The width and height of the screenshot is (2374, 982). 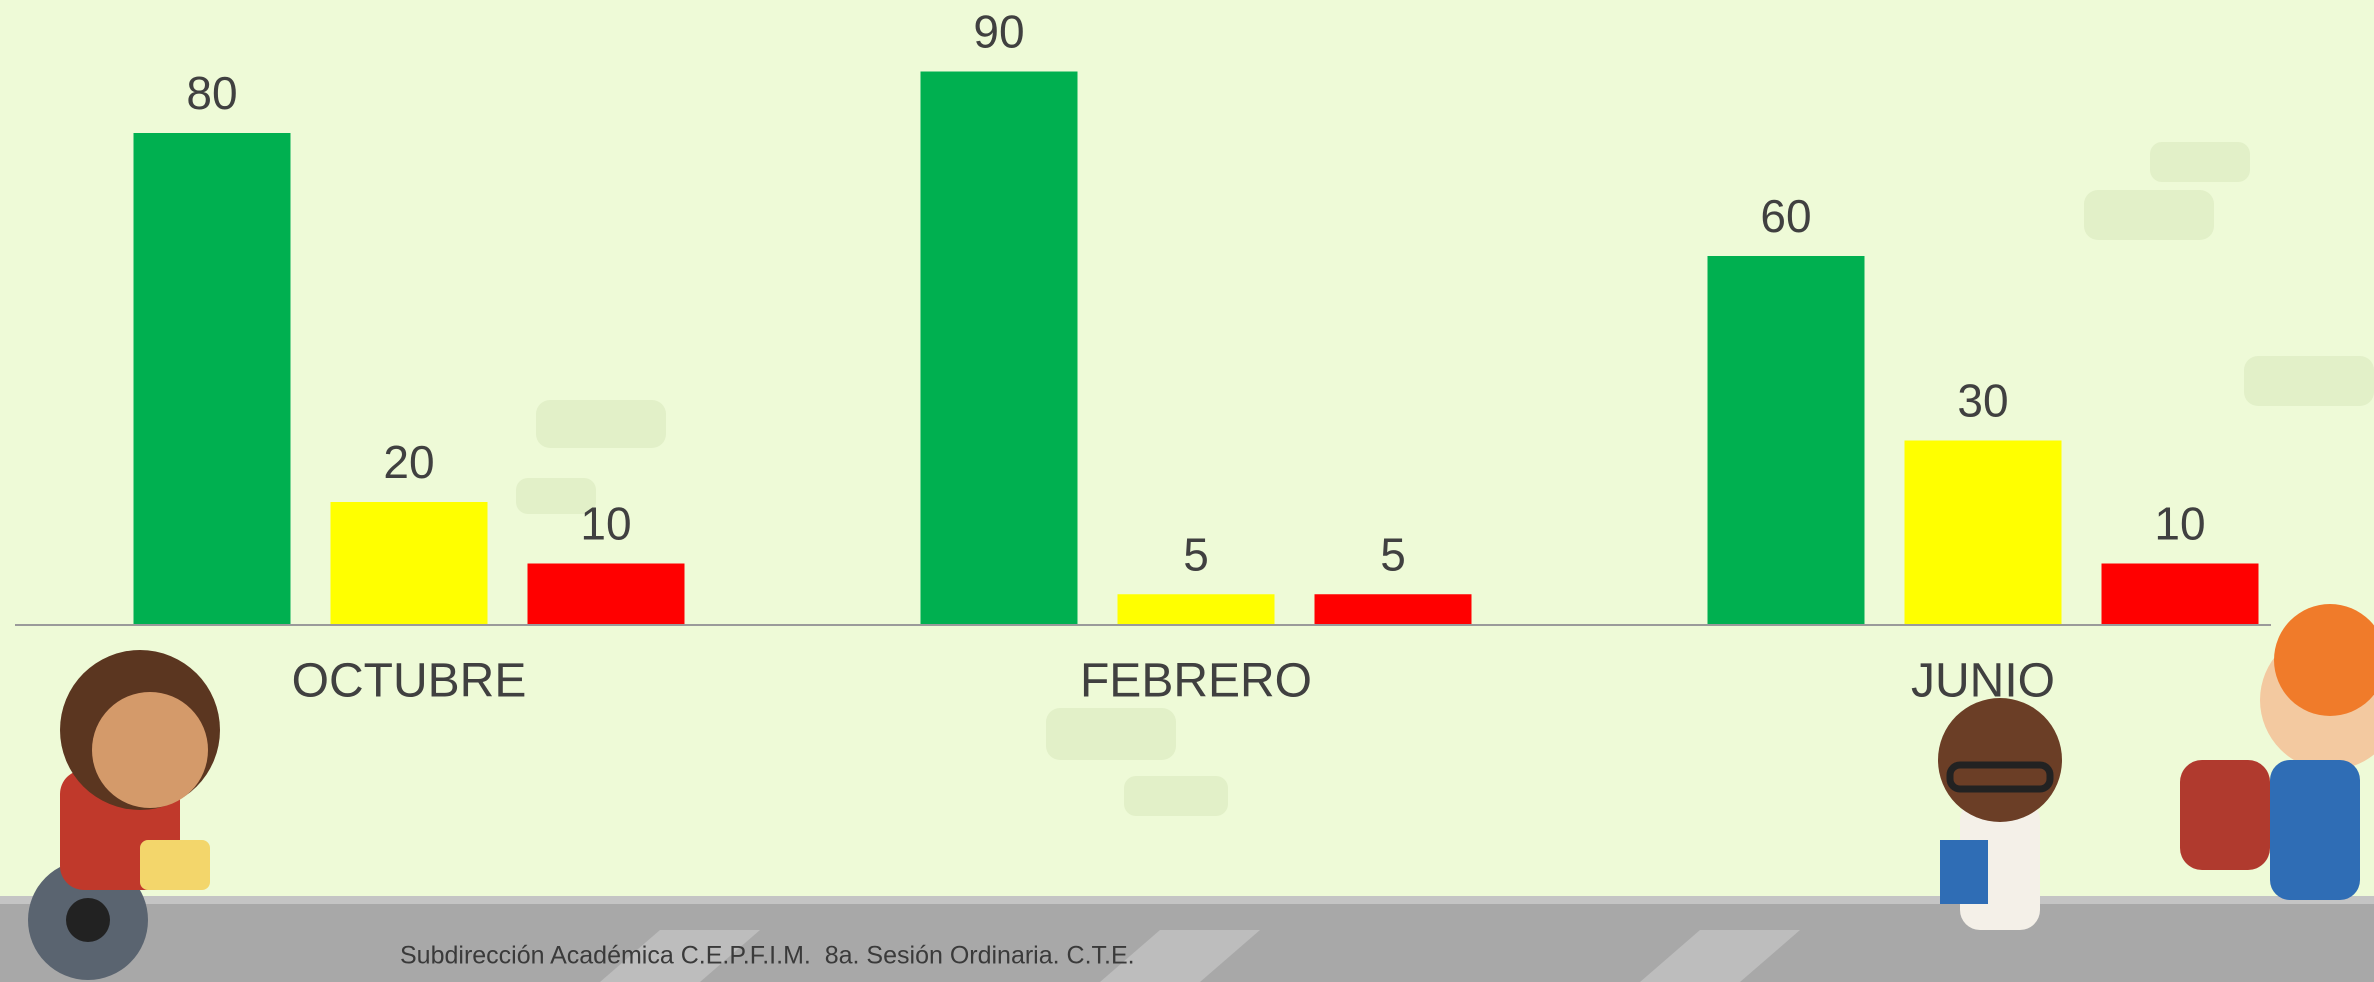 I want to click on value-label: 60, so click(x=1785, y=216).